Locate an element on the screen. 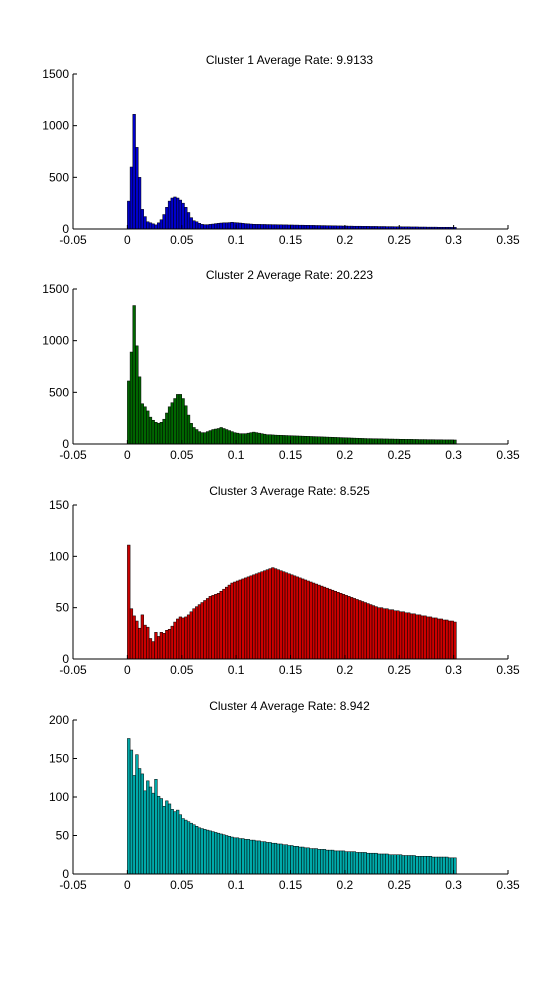 Image resolution: width=560 pixels, height=987 pixels. y-tick-label: 500 is located at coordinates (59, 177).